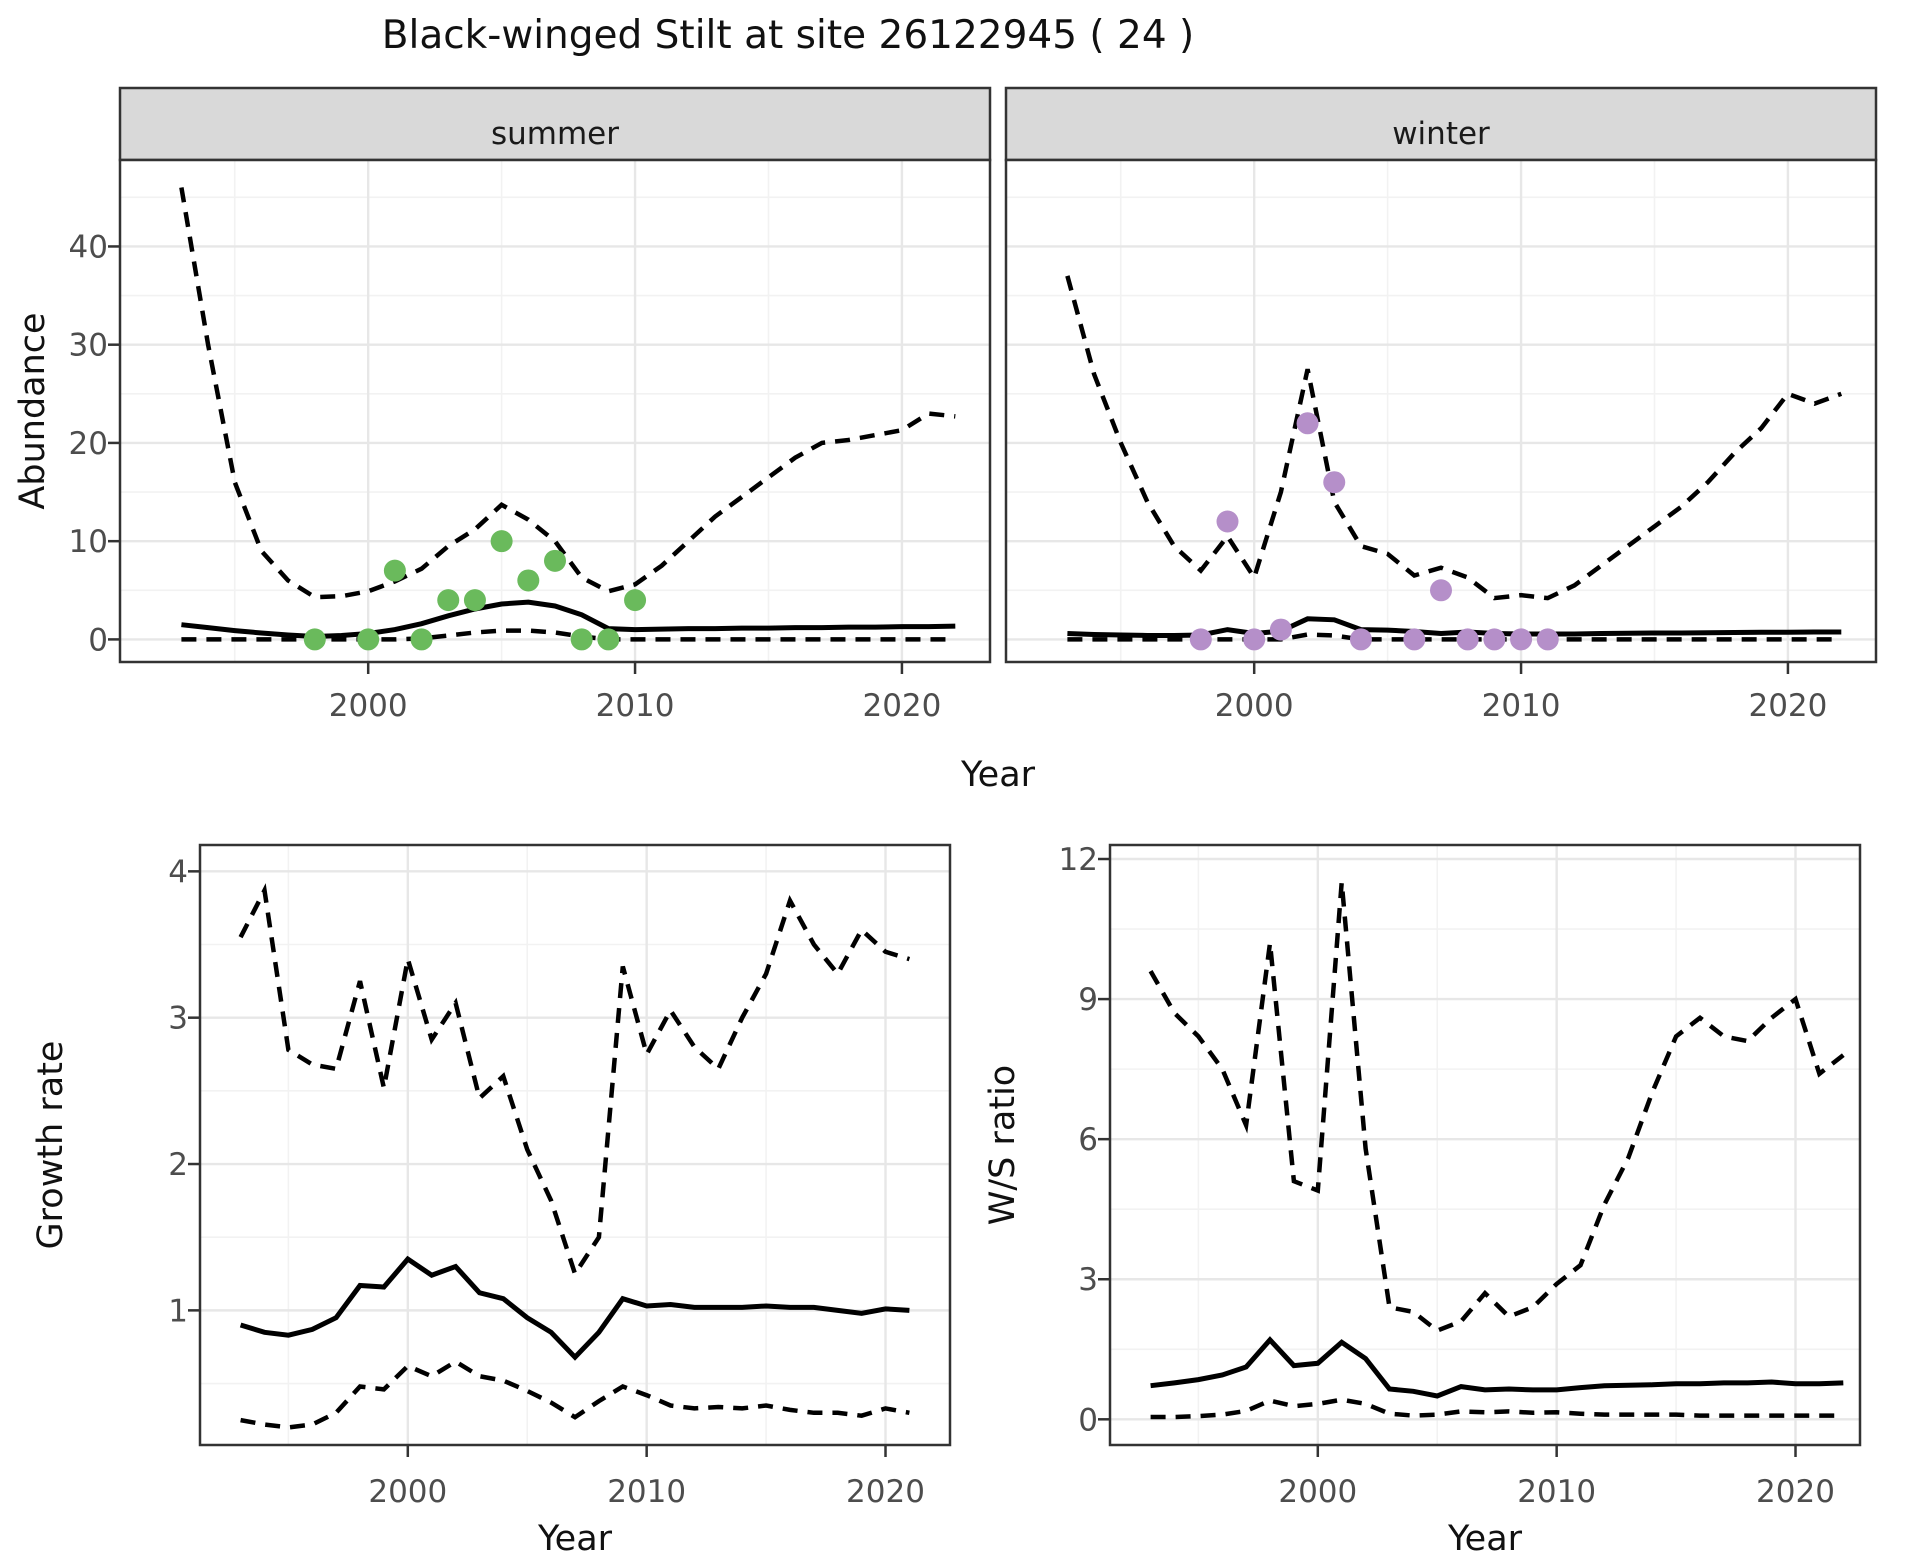 Image resolution: width=1920 pixels, height=1564 pixels. What do you see at coordinates (1441, 134) in the screenshot?
I see `facet-strip-winter-label: winter` at bounding box center [1441, 134].